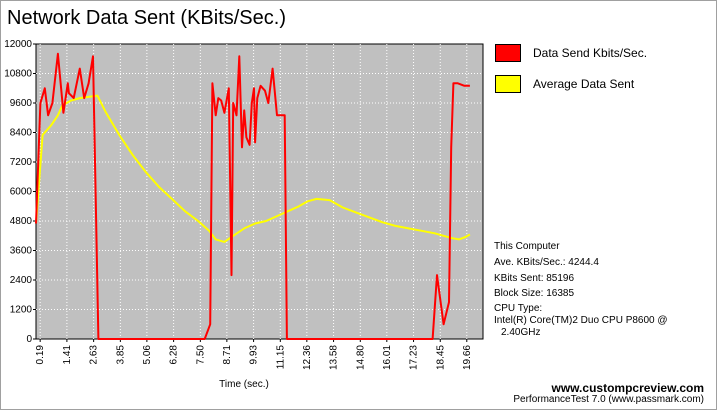 The width and height of the screenshot is (717, 411). What do you see at coordinates (584, 84) in the screenshot?
I see `legend-label: Average Data Sent` at bounding box center [584, 84].